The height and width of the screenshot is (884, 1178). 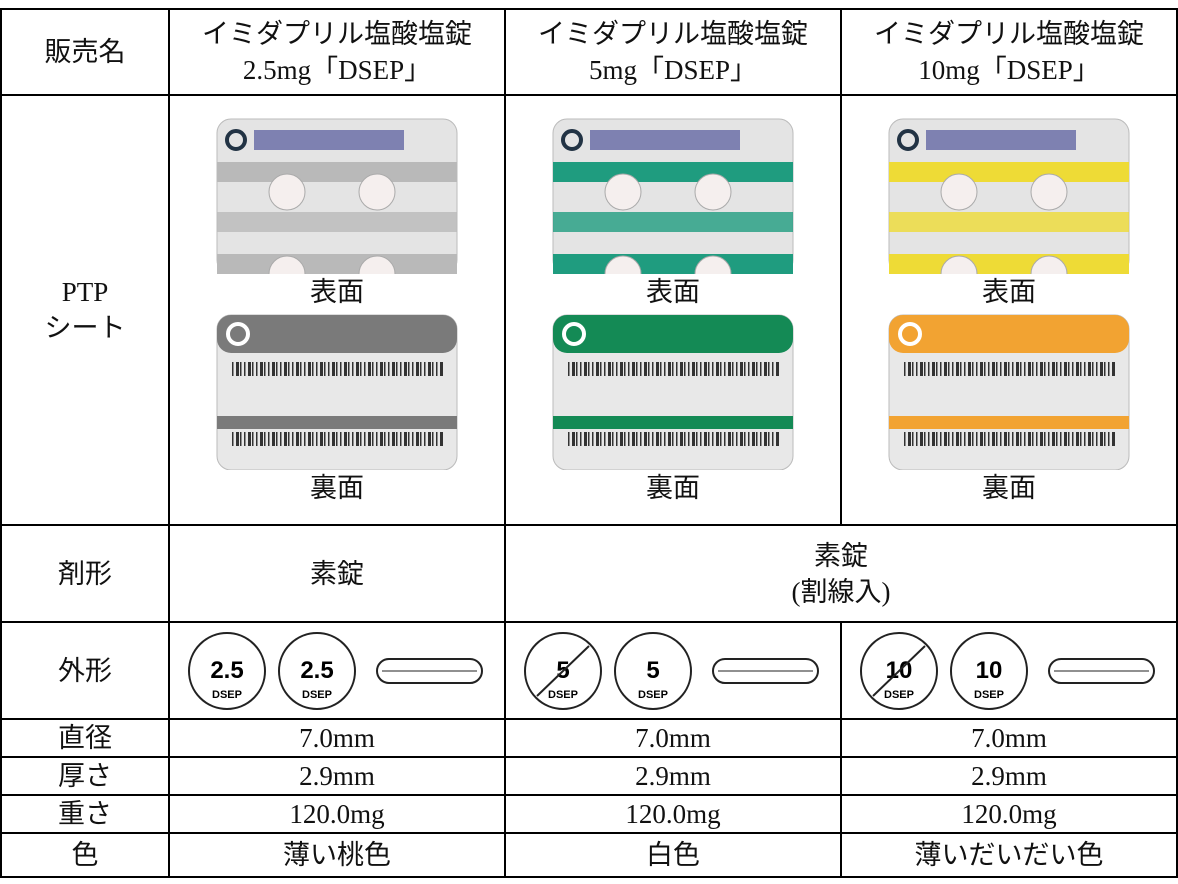 What do you see at coordinates (337, 292) in the screenshot?
I see `caption: 表面` at bounding box center [337, 292].